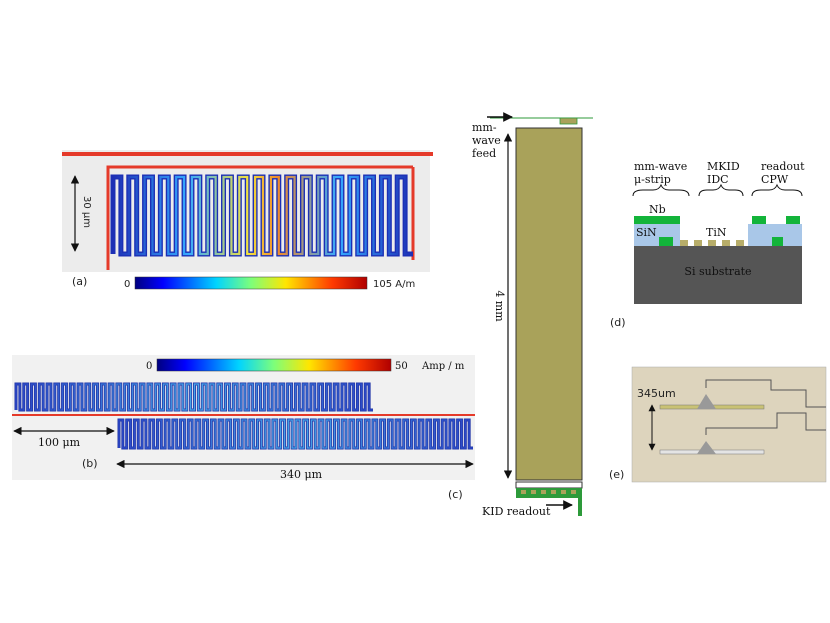 The height and width of the screenshot is (623, 830). What do you see at coordinates (759, 220) in the screenshot?
I see `panel-d-cpw-left` at bounding box center [759, 220].